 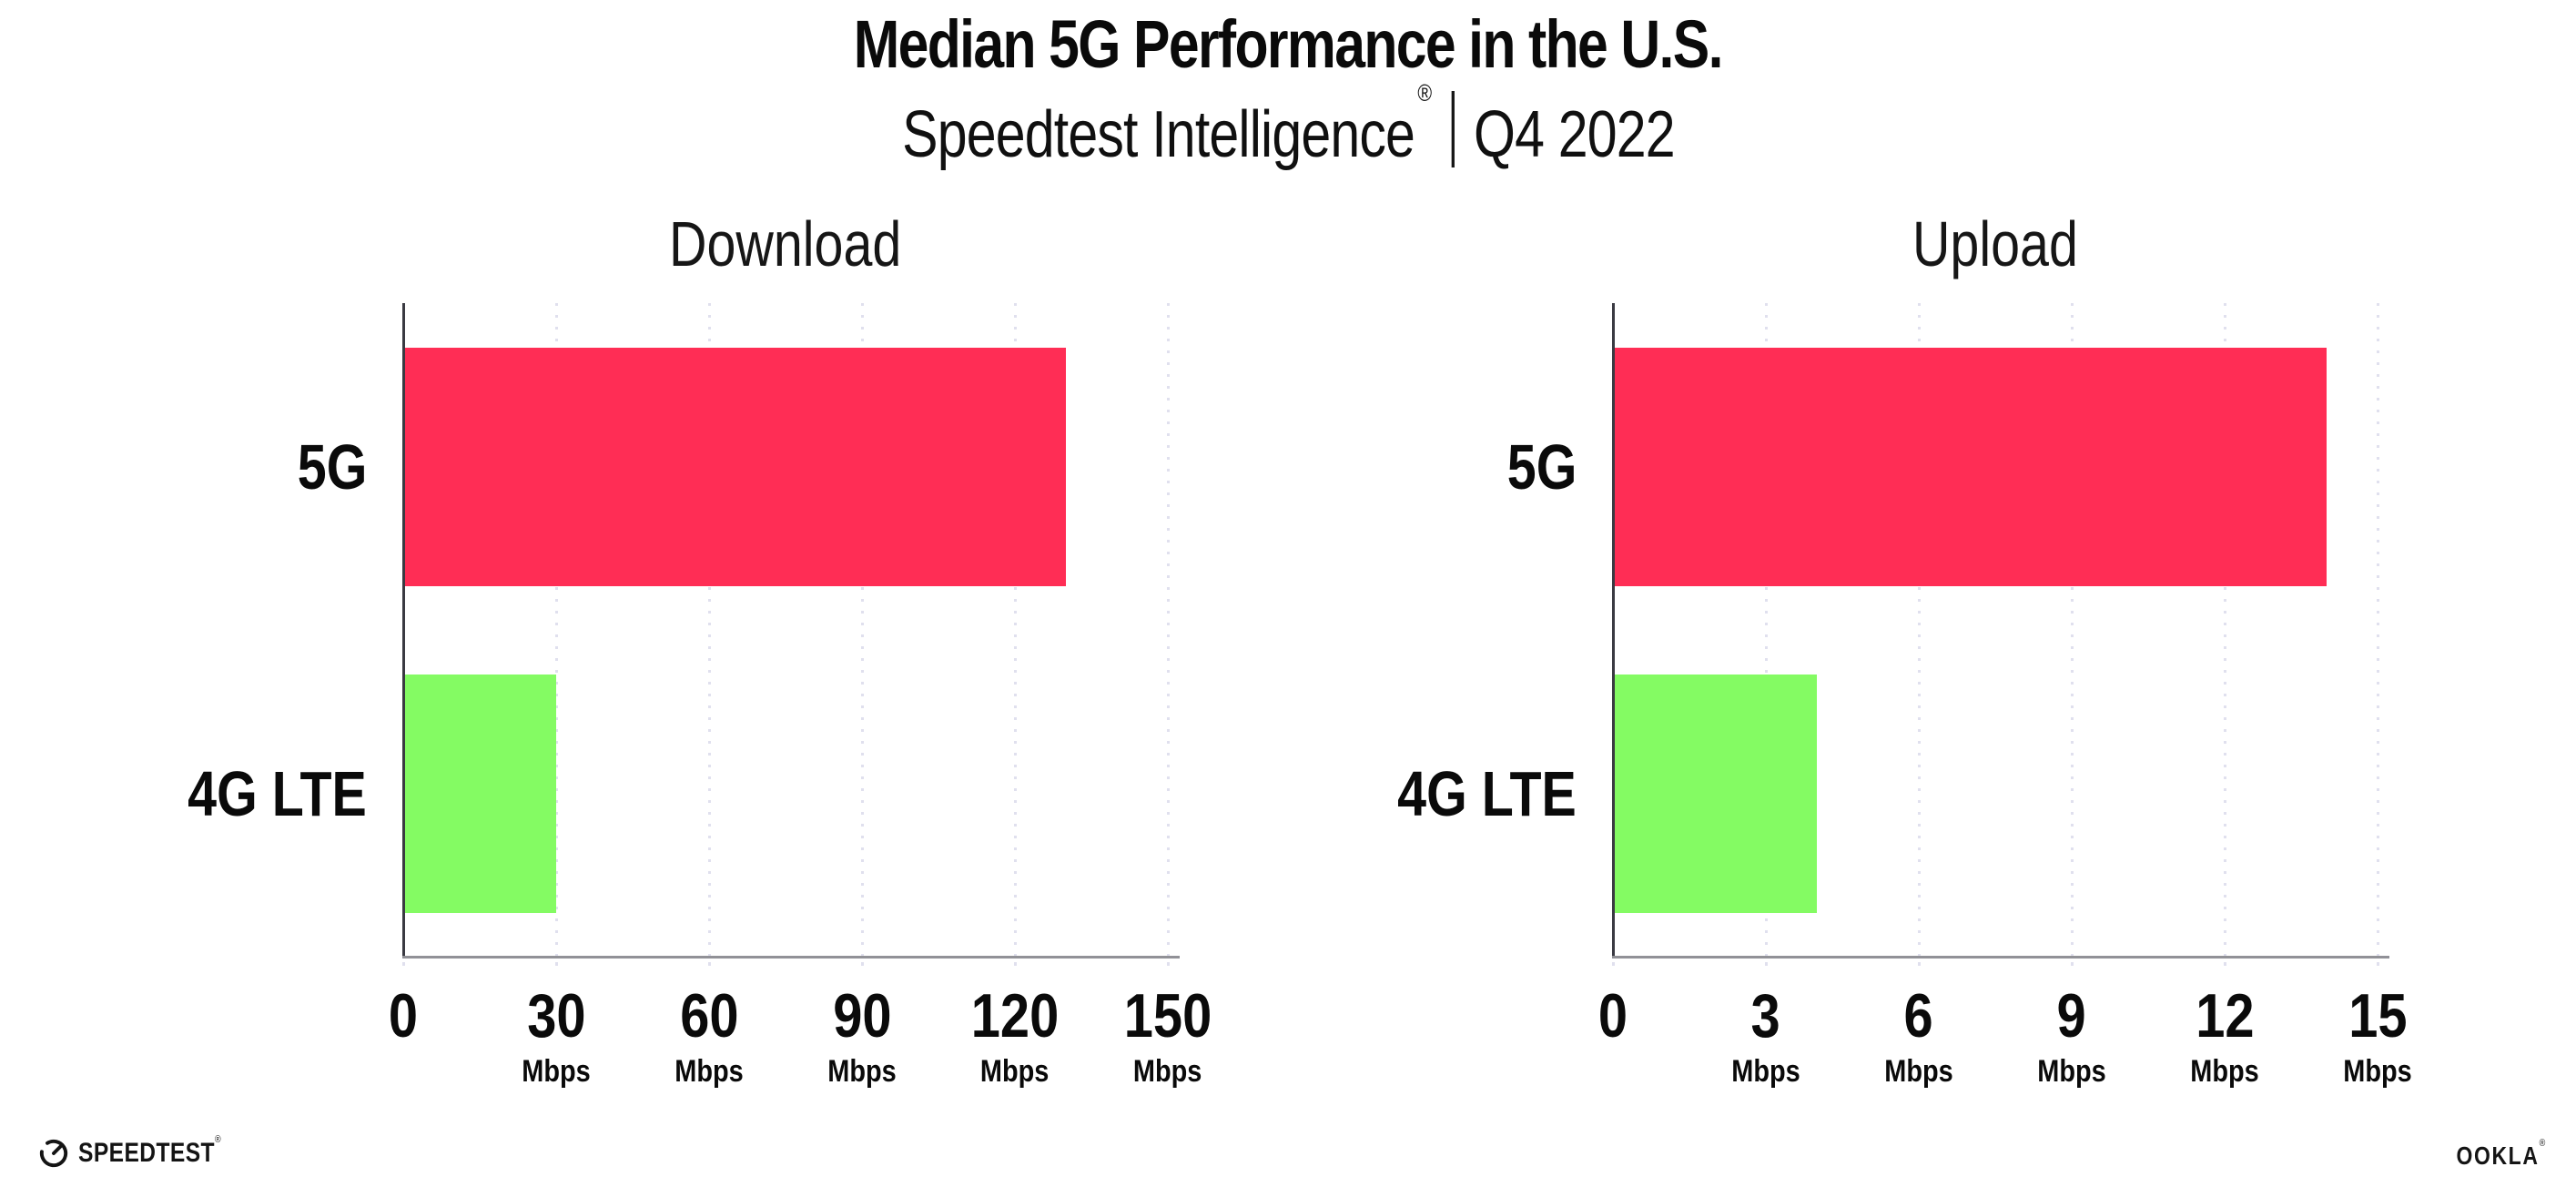 I want to click on x-tick-label: 15 Mbps, so click(x=2378, y=1035).